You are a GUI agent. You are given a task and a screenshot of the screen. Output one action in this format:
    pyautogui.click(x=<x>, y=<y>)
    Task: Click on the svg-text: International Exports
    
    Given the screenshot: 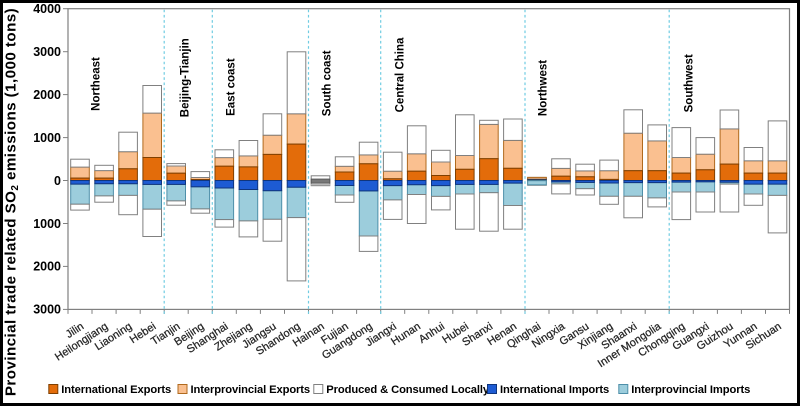 What is the action you would take?
    pyautogui.click(x=116, y=390)
    